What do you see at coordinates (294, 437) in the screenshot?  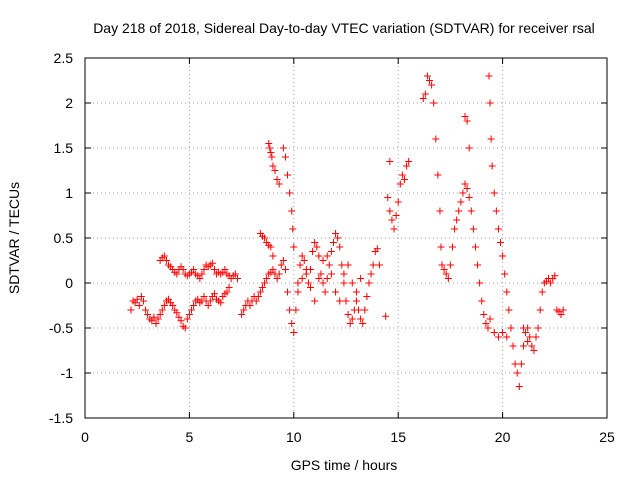 I see `x-tick-label: 10` at bounding box center [294, 437].